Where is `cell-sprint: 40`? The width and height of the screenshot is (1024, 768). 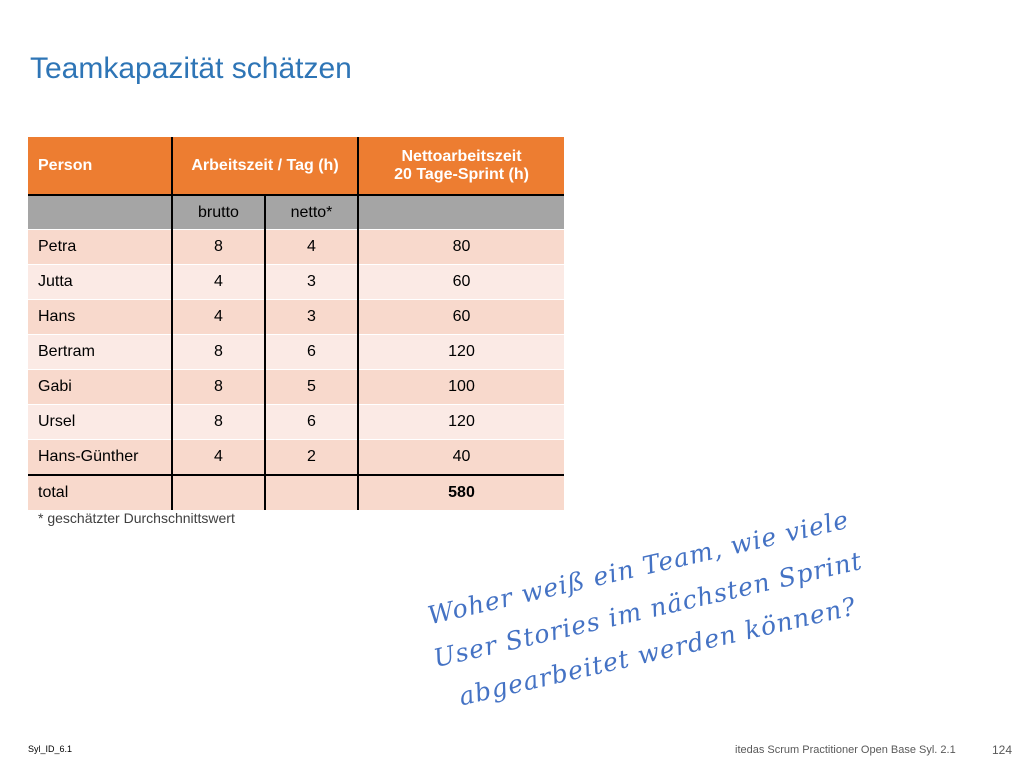 cell-sprint: 40 is located at coordinates (461, 457).